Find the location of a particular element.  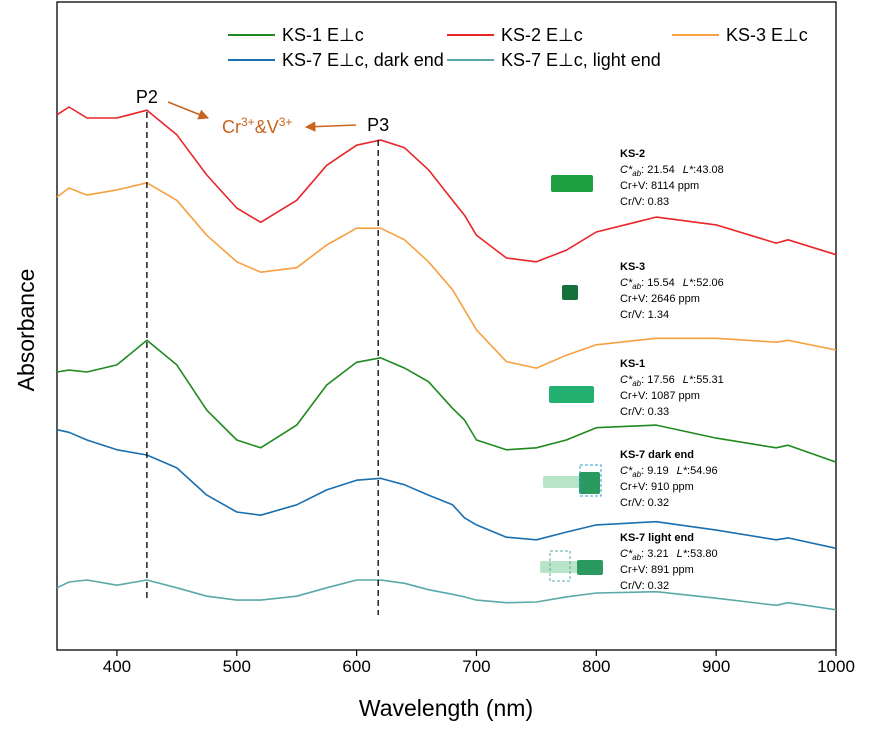

value: 21.54 is located at coordinates (661, 170).